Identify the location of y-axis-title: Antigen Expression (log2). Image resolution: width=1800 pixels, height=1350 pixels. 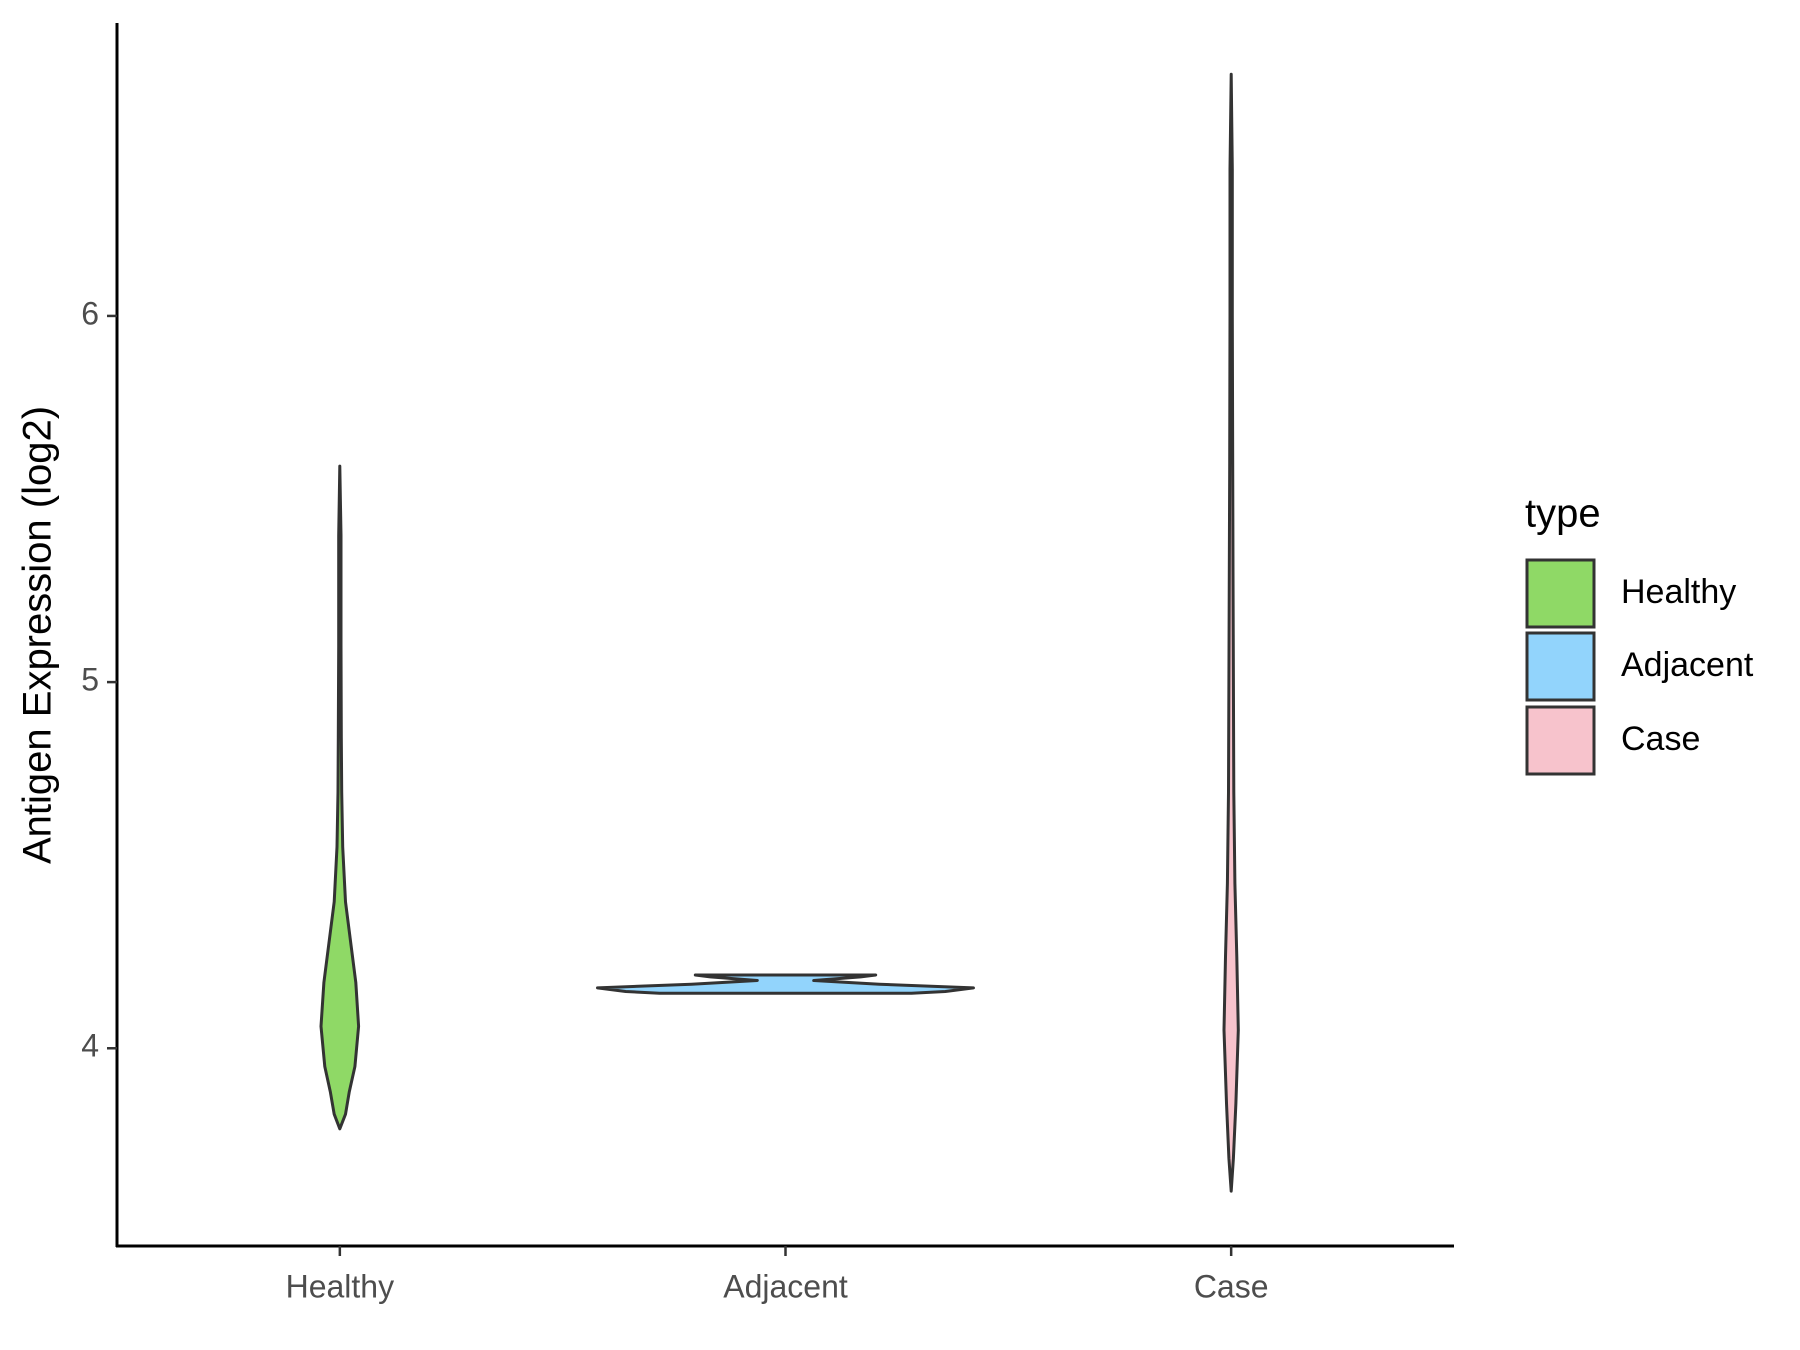
(38, 635).